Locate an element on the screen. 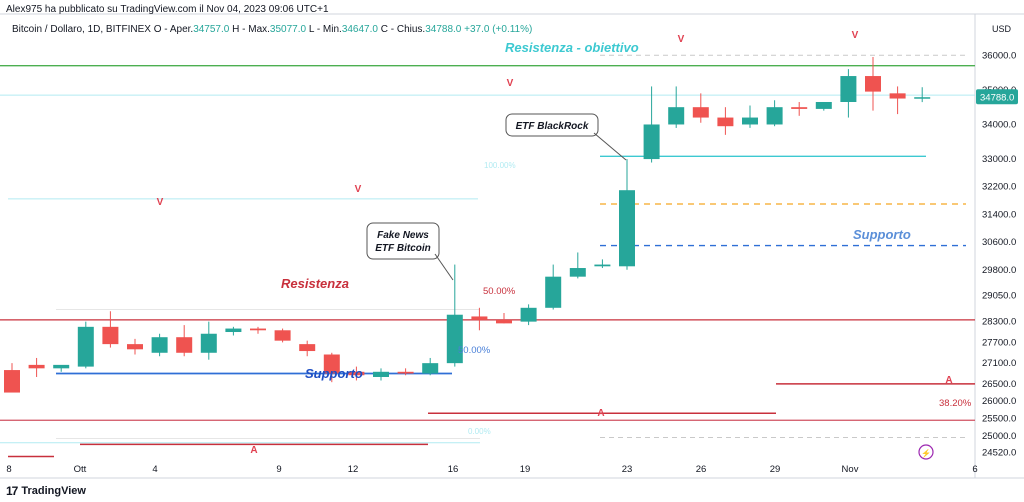 This screenshot has height=502, width=1024. fib-100-label: 100.00% is located at coordinates (500, 165).